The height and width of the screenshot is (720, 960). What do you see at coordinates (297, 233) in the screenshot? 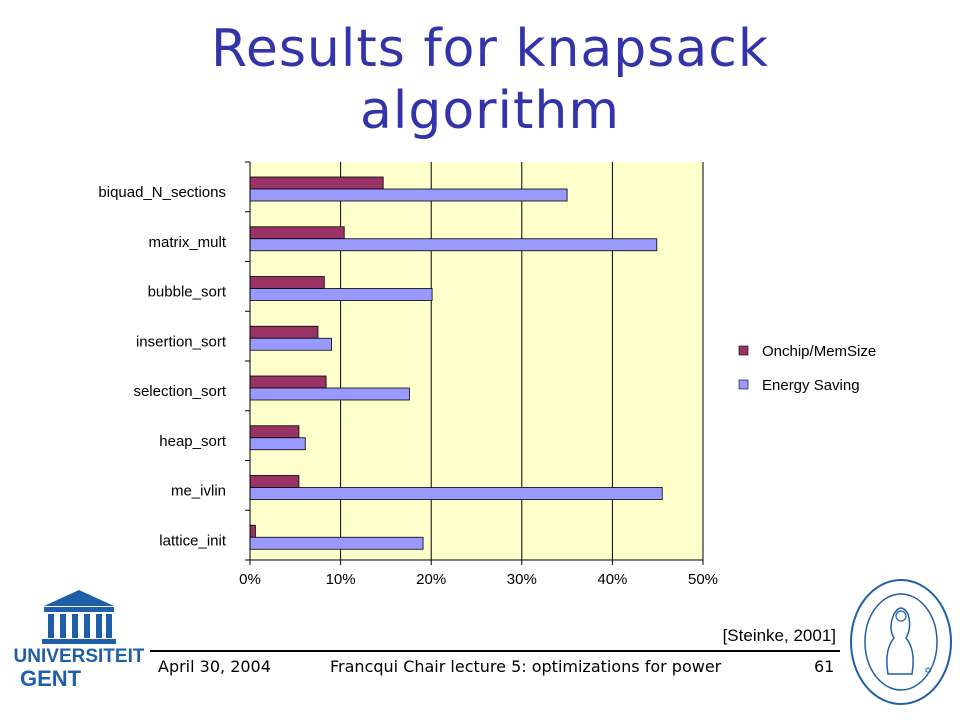
I see `bar-onchip-memsize-matrix-mult` at bounding box center [297, 233].